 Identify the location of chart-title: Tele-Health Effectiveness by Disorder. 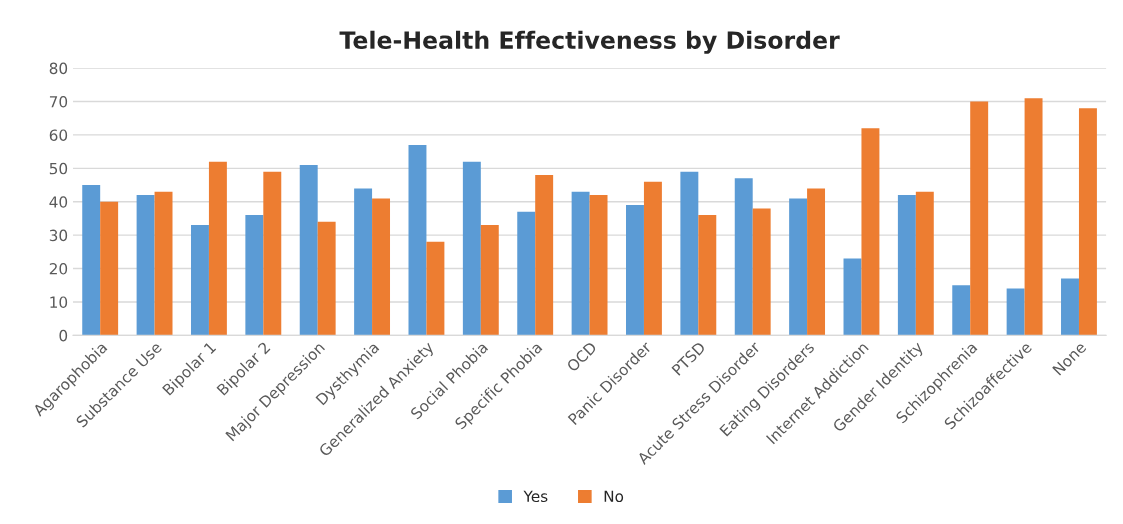
(589, 42).